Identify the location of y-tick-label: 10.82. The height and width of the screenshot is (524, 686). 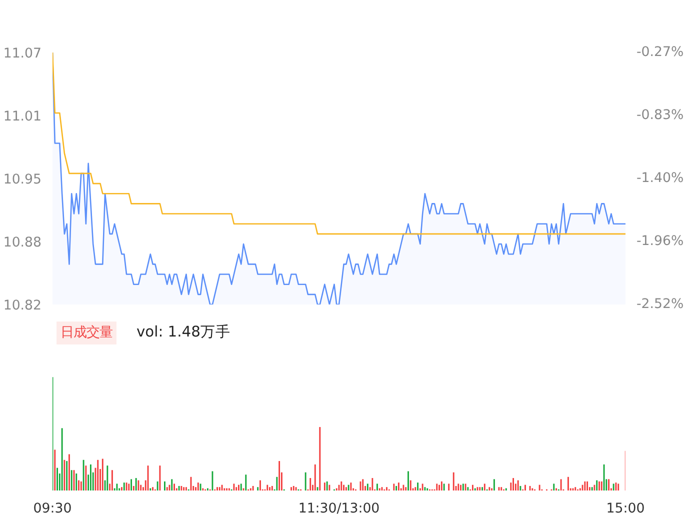
(22, 306).